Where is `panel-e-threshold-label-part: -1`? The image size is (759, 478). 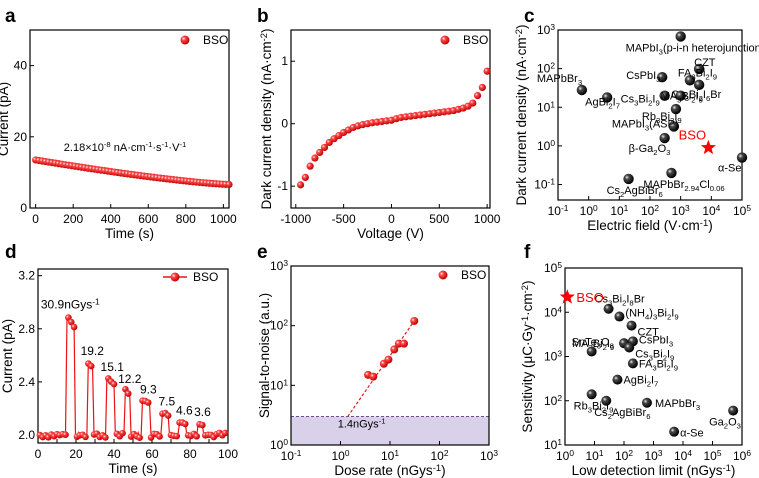
panel-e-threshold-label-part: -1 is located at coordinates (382, 421).